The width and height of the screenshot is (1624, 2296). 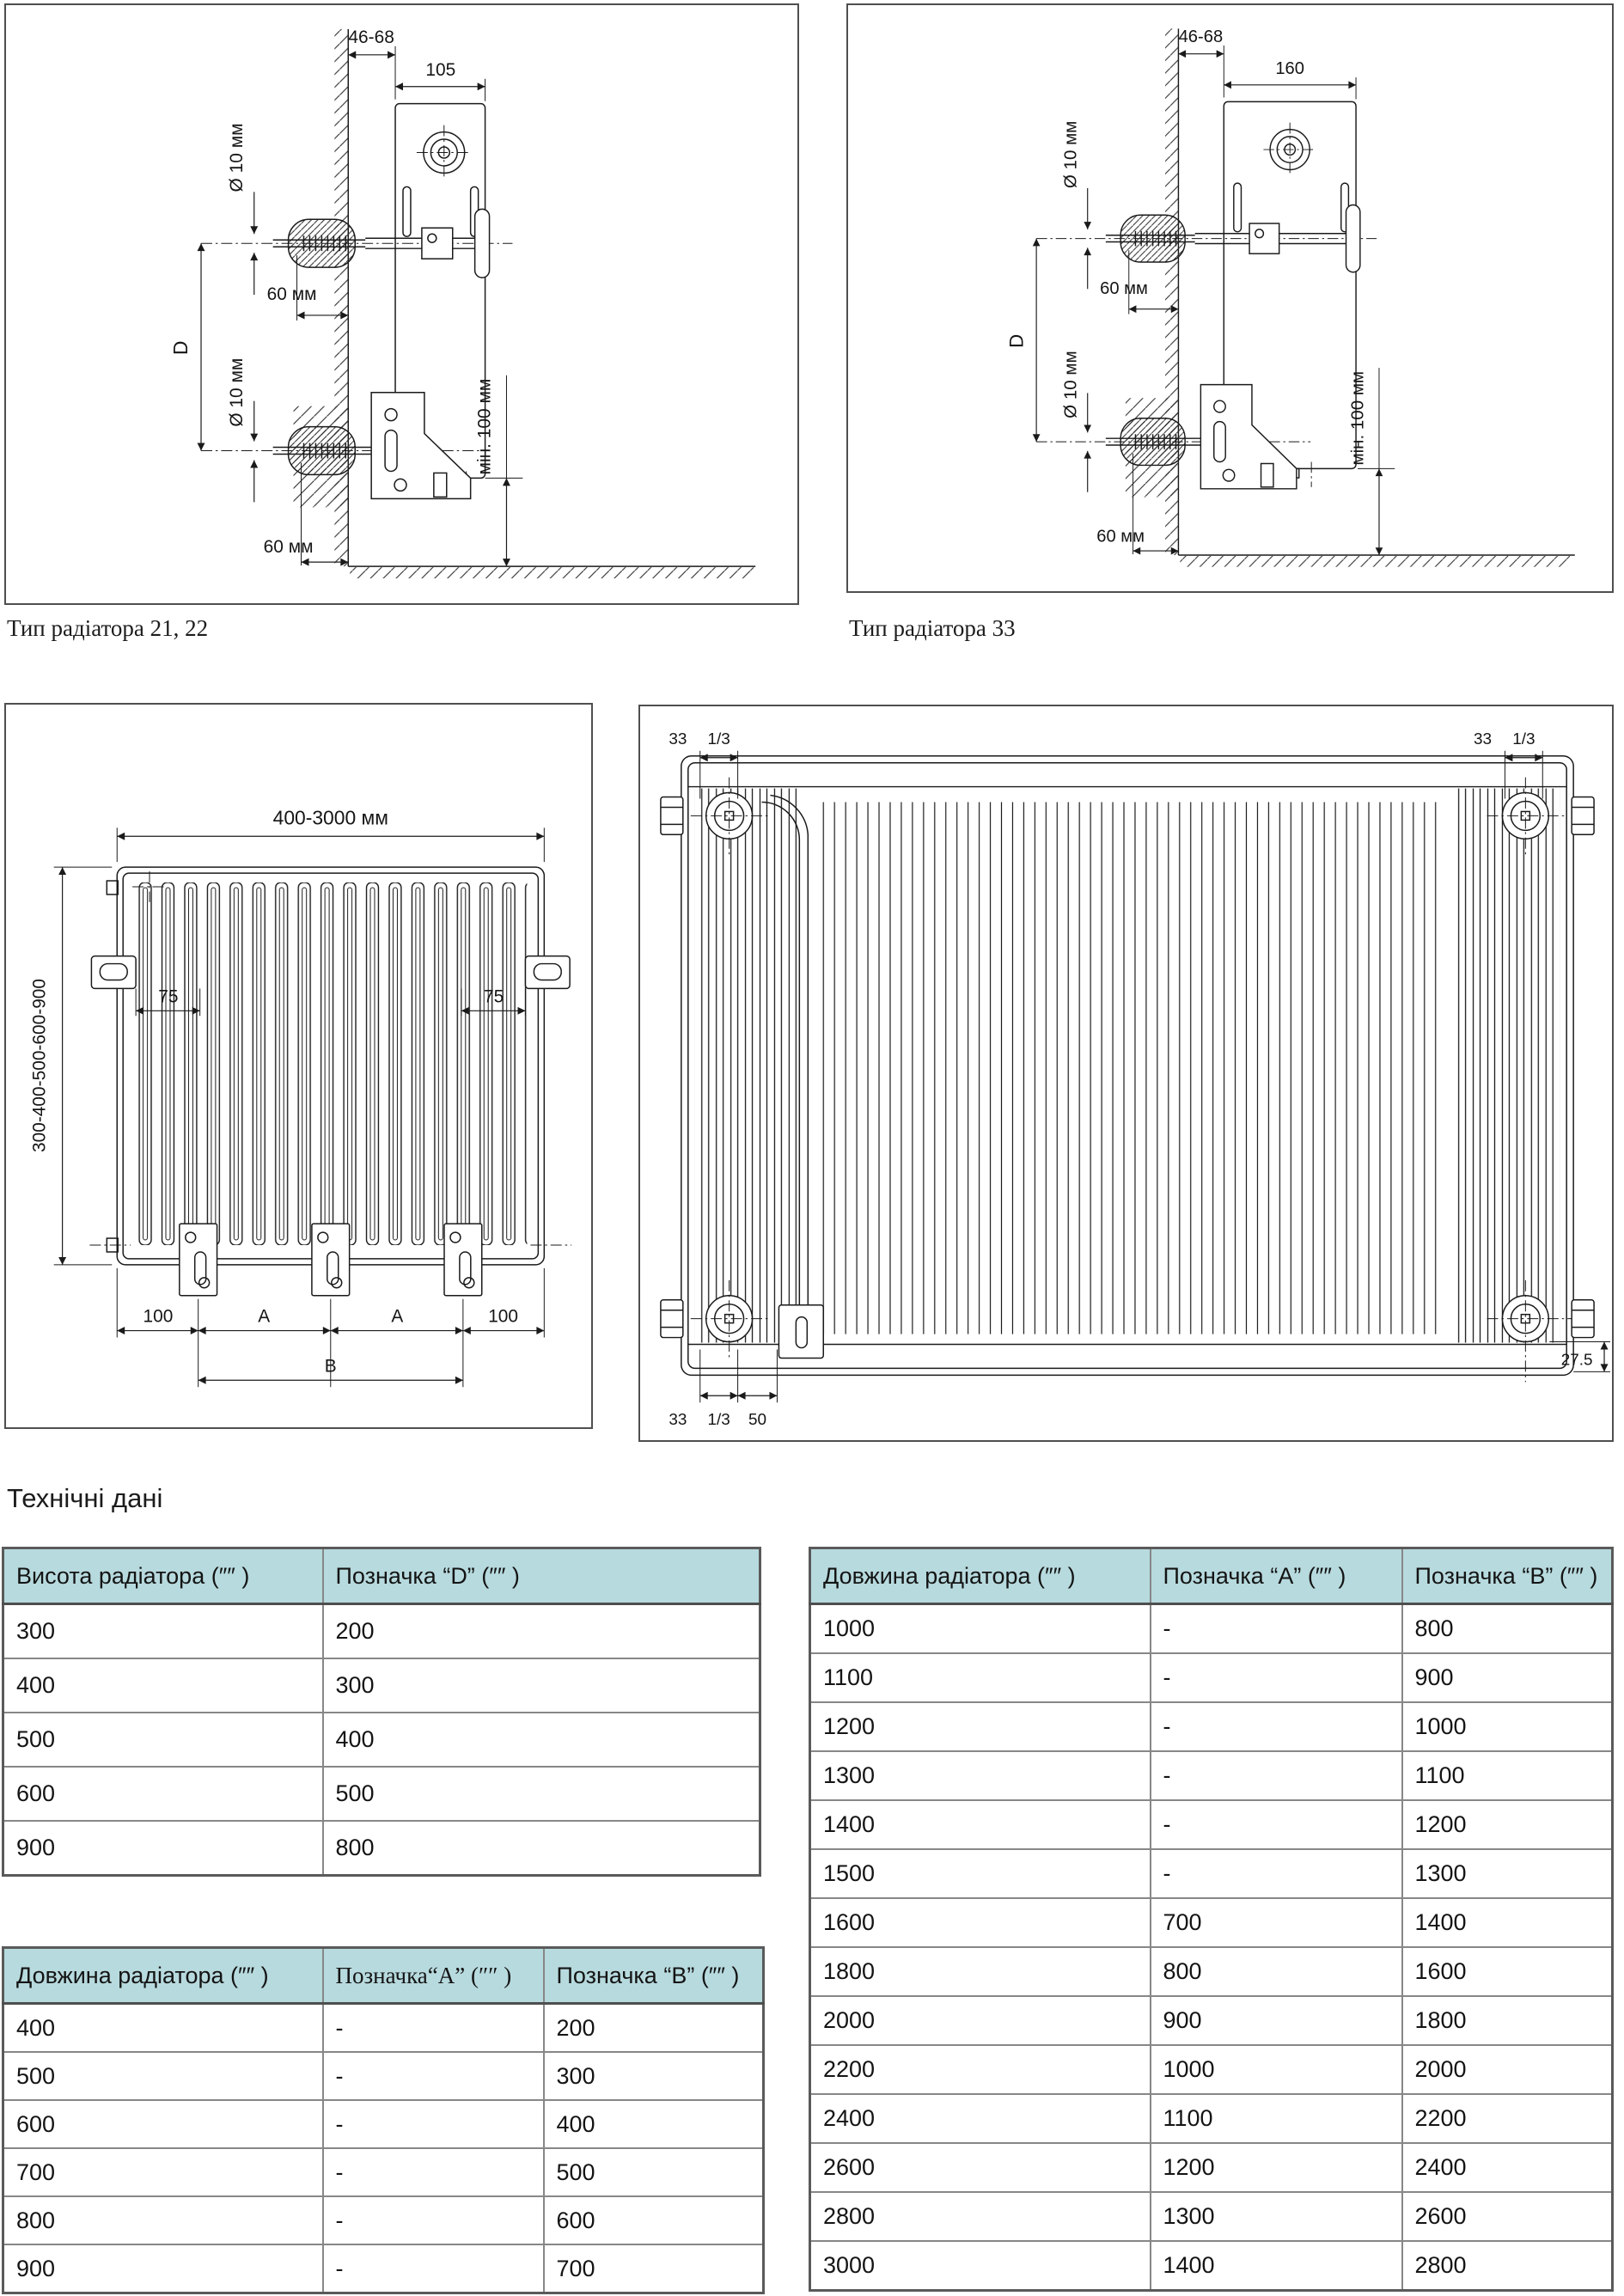 I want to click on dim-span-a1: A, so click(x=264, y=1317).